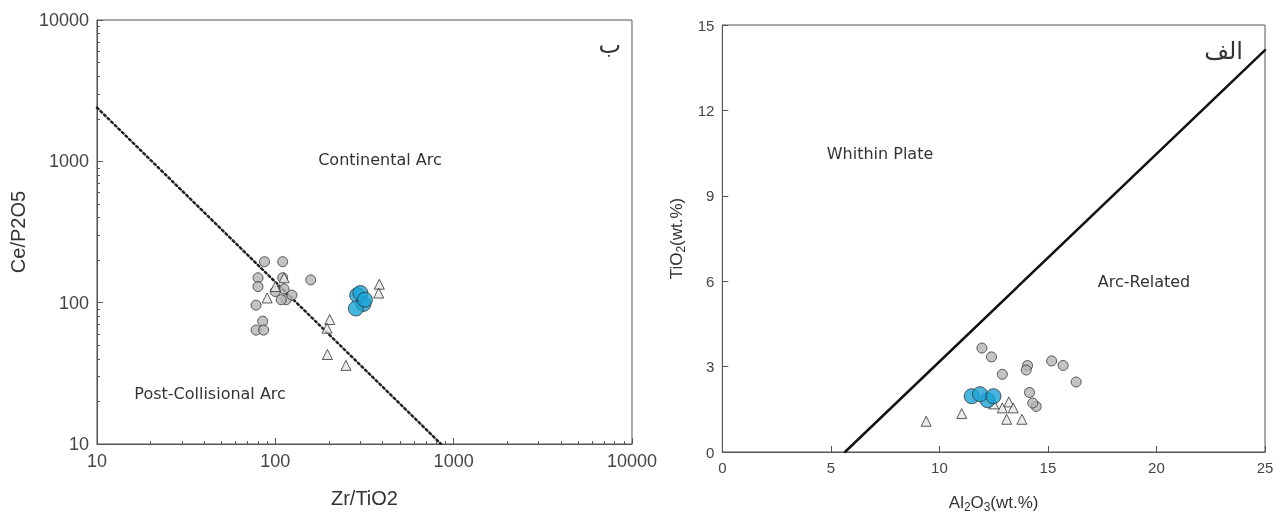 The width and height of the screenshot is (1279, 524). I want to click on annotation: الف, so click(1223, 50).